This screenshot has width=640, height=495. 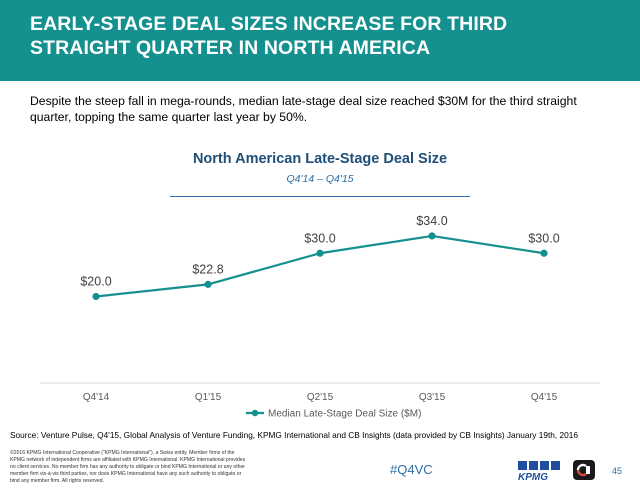 I want to click on data-label: $34.0, so click(x=431, y=221).